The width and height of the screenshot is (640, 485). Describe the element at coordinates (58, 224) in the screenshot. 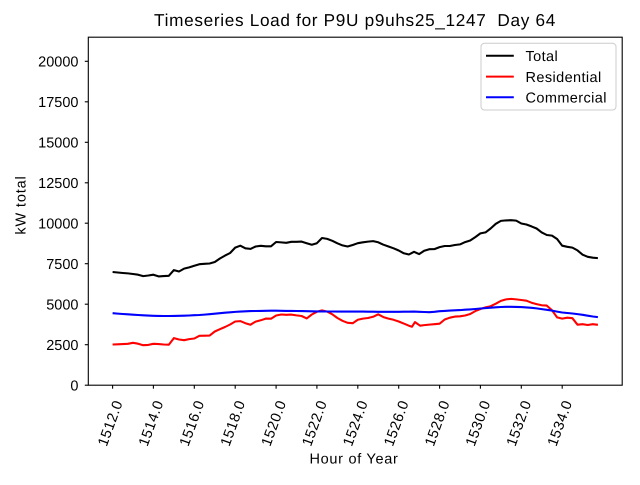

I see `svg-text: 10000` at that location.